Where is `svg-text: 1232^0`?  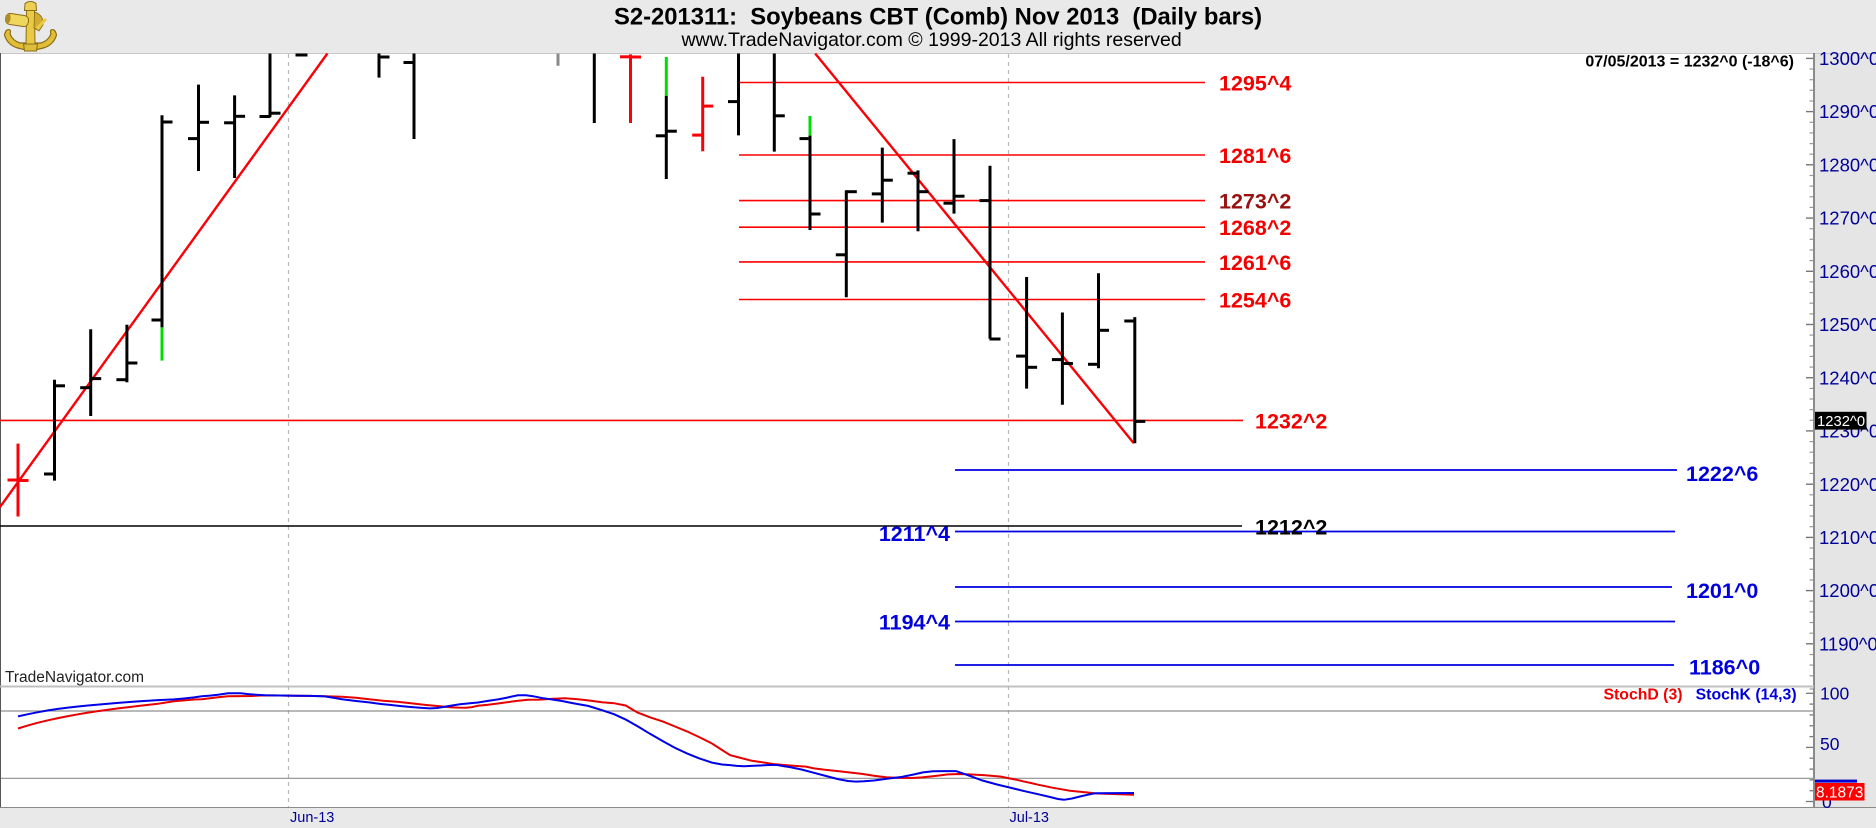
svg-text: 1232^0 is located at coordinates (1841, 422).